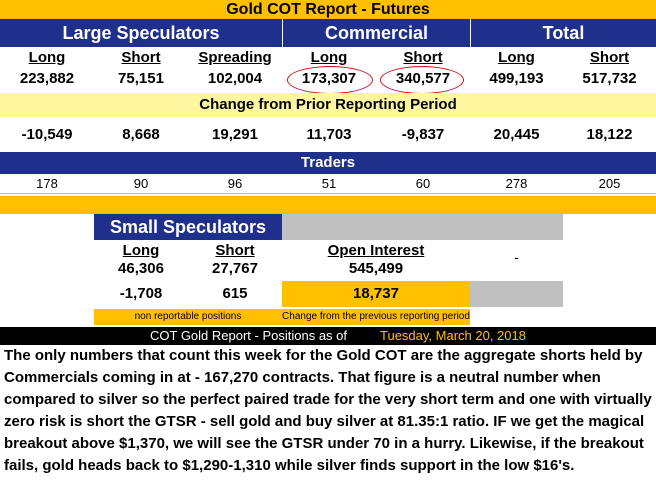  What do you see at coordinates (516, 257) in the screenshot?
I see `small-dash: -` at bounding box center [516, 257].